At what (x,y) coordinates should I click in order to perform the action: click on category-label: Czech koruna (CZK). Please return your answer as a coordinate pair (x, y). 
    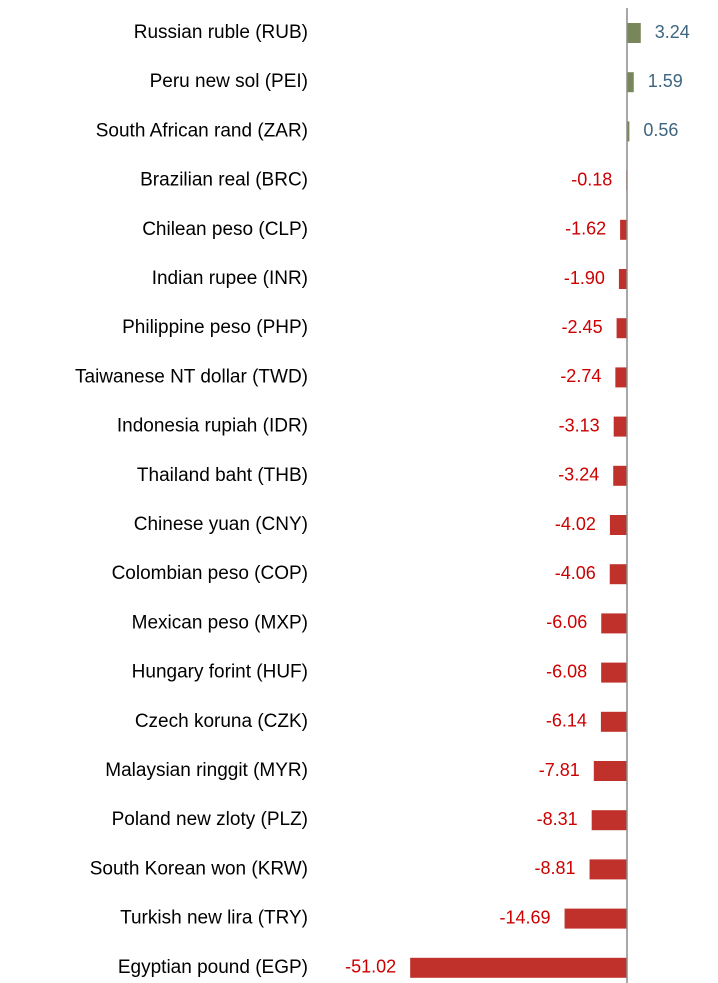
    Looking at the image, I should click on (221, 721).